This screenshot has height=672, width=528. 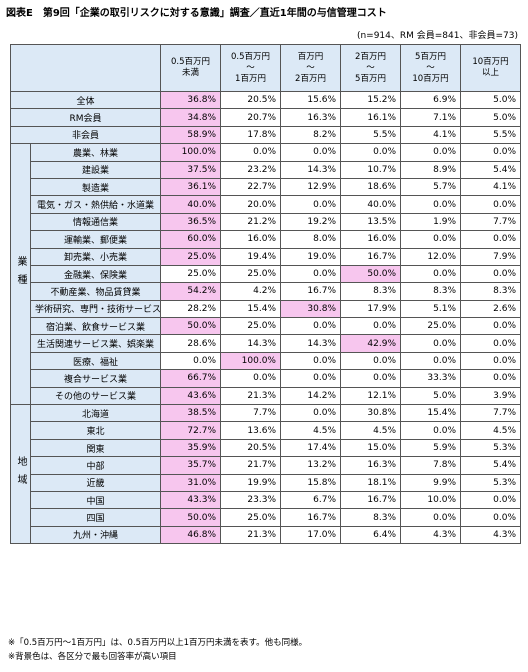 What do you see at coordinates (250, 465) in the screenshot?
I see `cell: 21.7%` at bounding box center [250, 465].